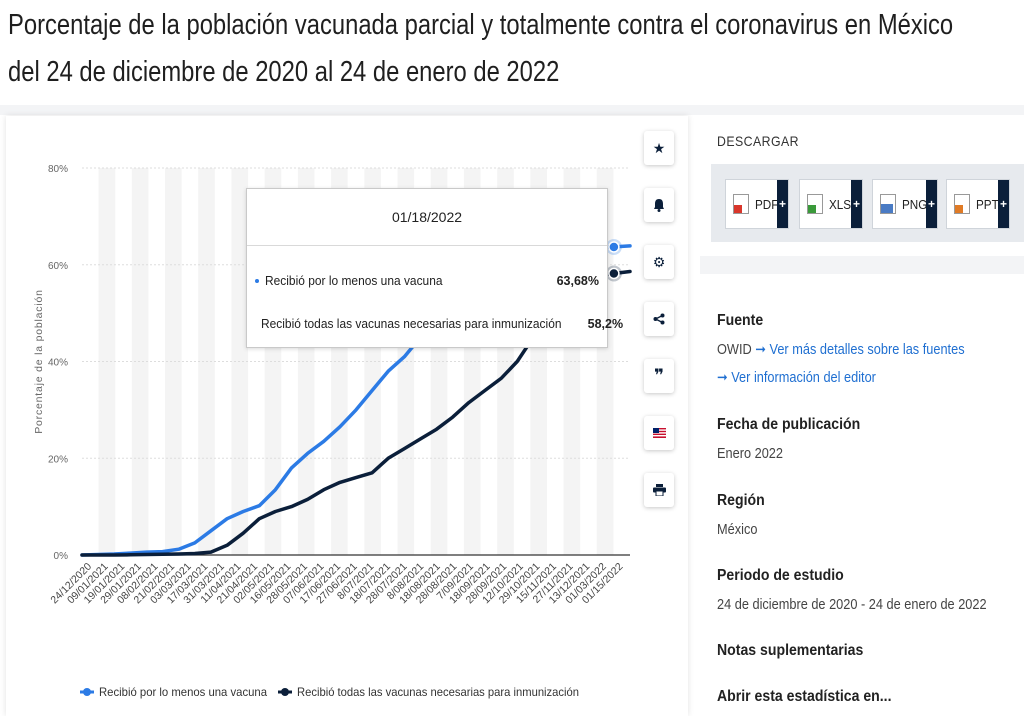 The width and height of the screenshot is (1024, 716). I want to click on download-button-label: PDF, so click(767, 204).